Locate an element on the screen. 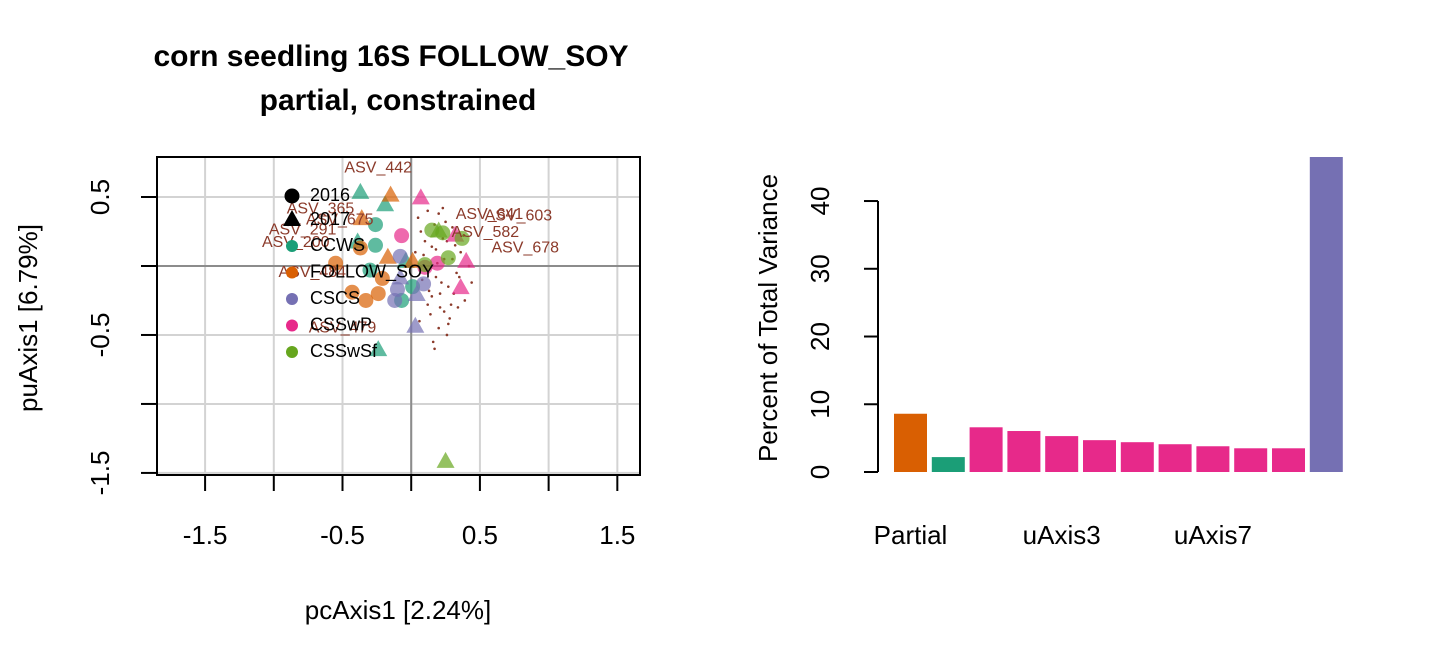 The width and height of the screenshot is (1440, 672). y-tick-label: -0.5 is located at coordinates (100, 335).